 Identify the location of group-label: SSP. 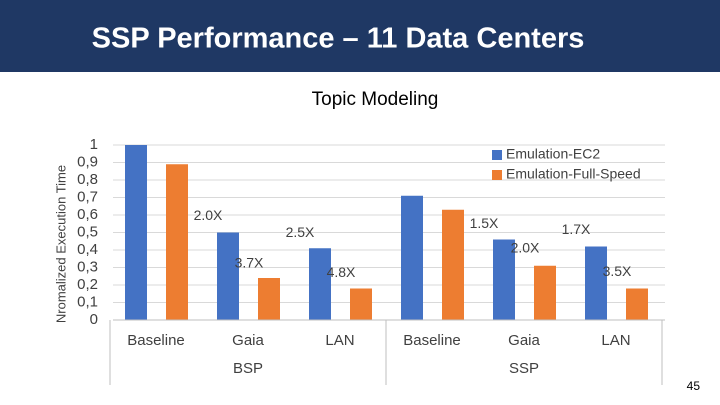
(524, 368).